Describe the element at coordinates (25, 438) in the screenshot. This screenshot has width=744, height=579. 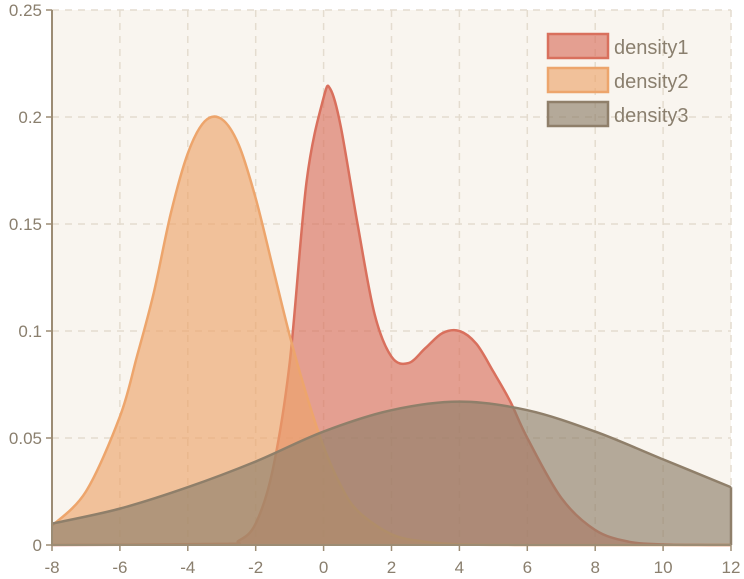
I see `y-tick-label: 0.05` at that location.